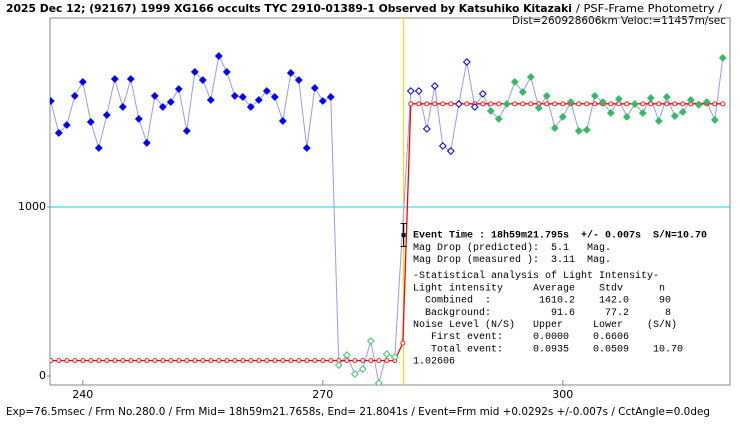 The width and height of the screenshot is (740, 425). I want to click on annotation-line: Mag Drop (predicted): 5.1 Mag., so click(512, 248).